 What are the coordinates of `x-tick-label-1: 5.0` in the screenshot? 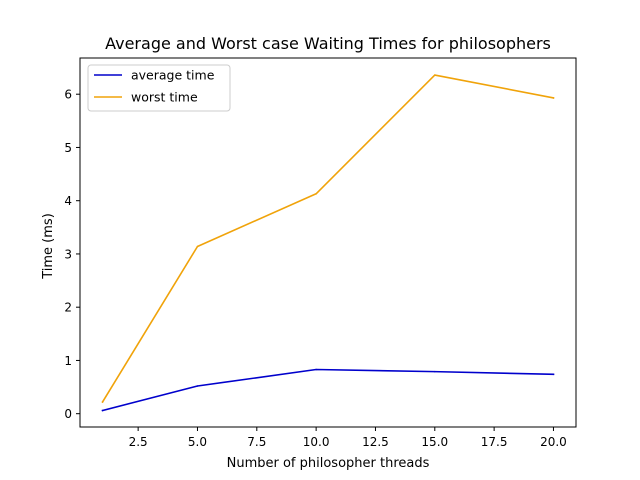 It's located at (197, 442).